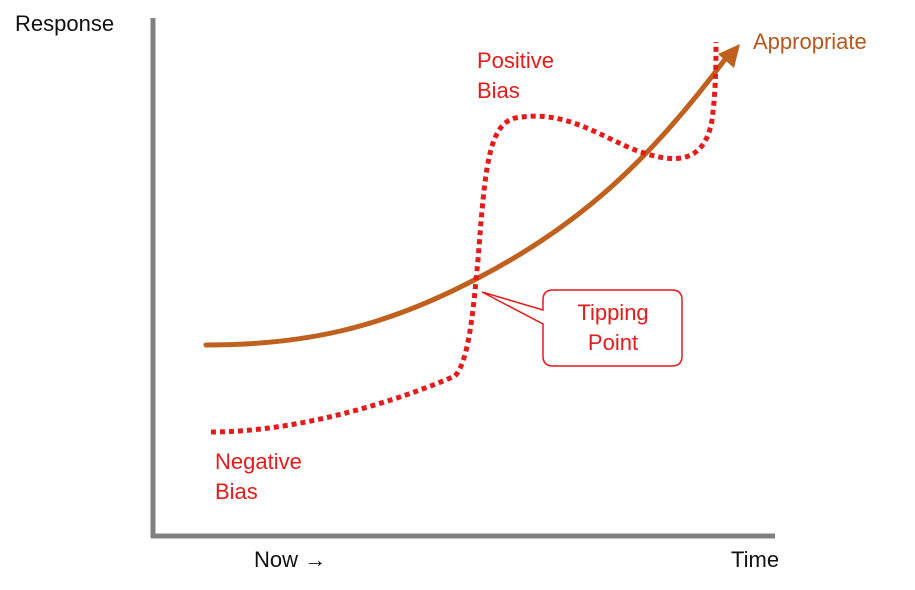  I want to click on negative-bias-label: Negative Bias, so click(258, 477).